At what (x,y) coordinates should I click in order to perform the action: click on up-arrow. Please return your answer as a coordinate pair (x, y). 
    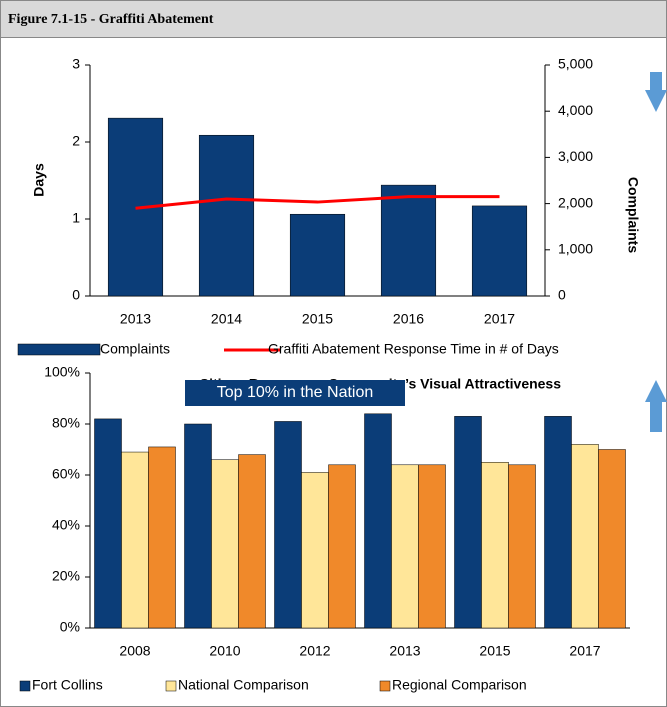
    Looking at the image, I should click on (656, 406).